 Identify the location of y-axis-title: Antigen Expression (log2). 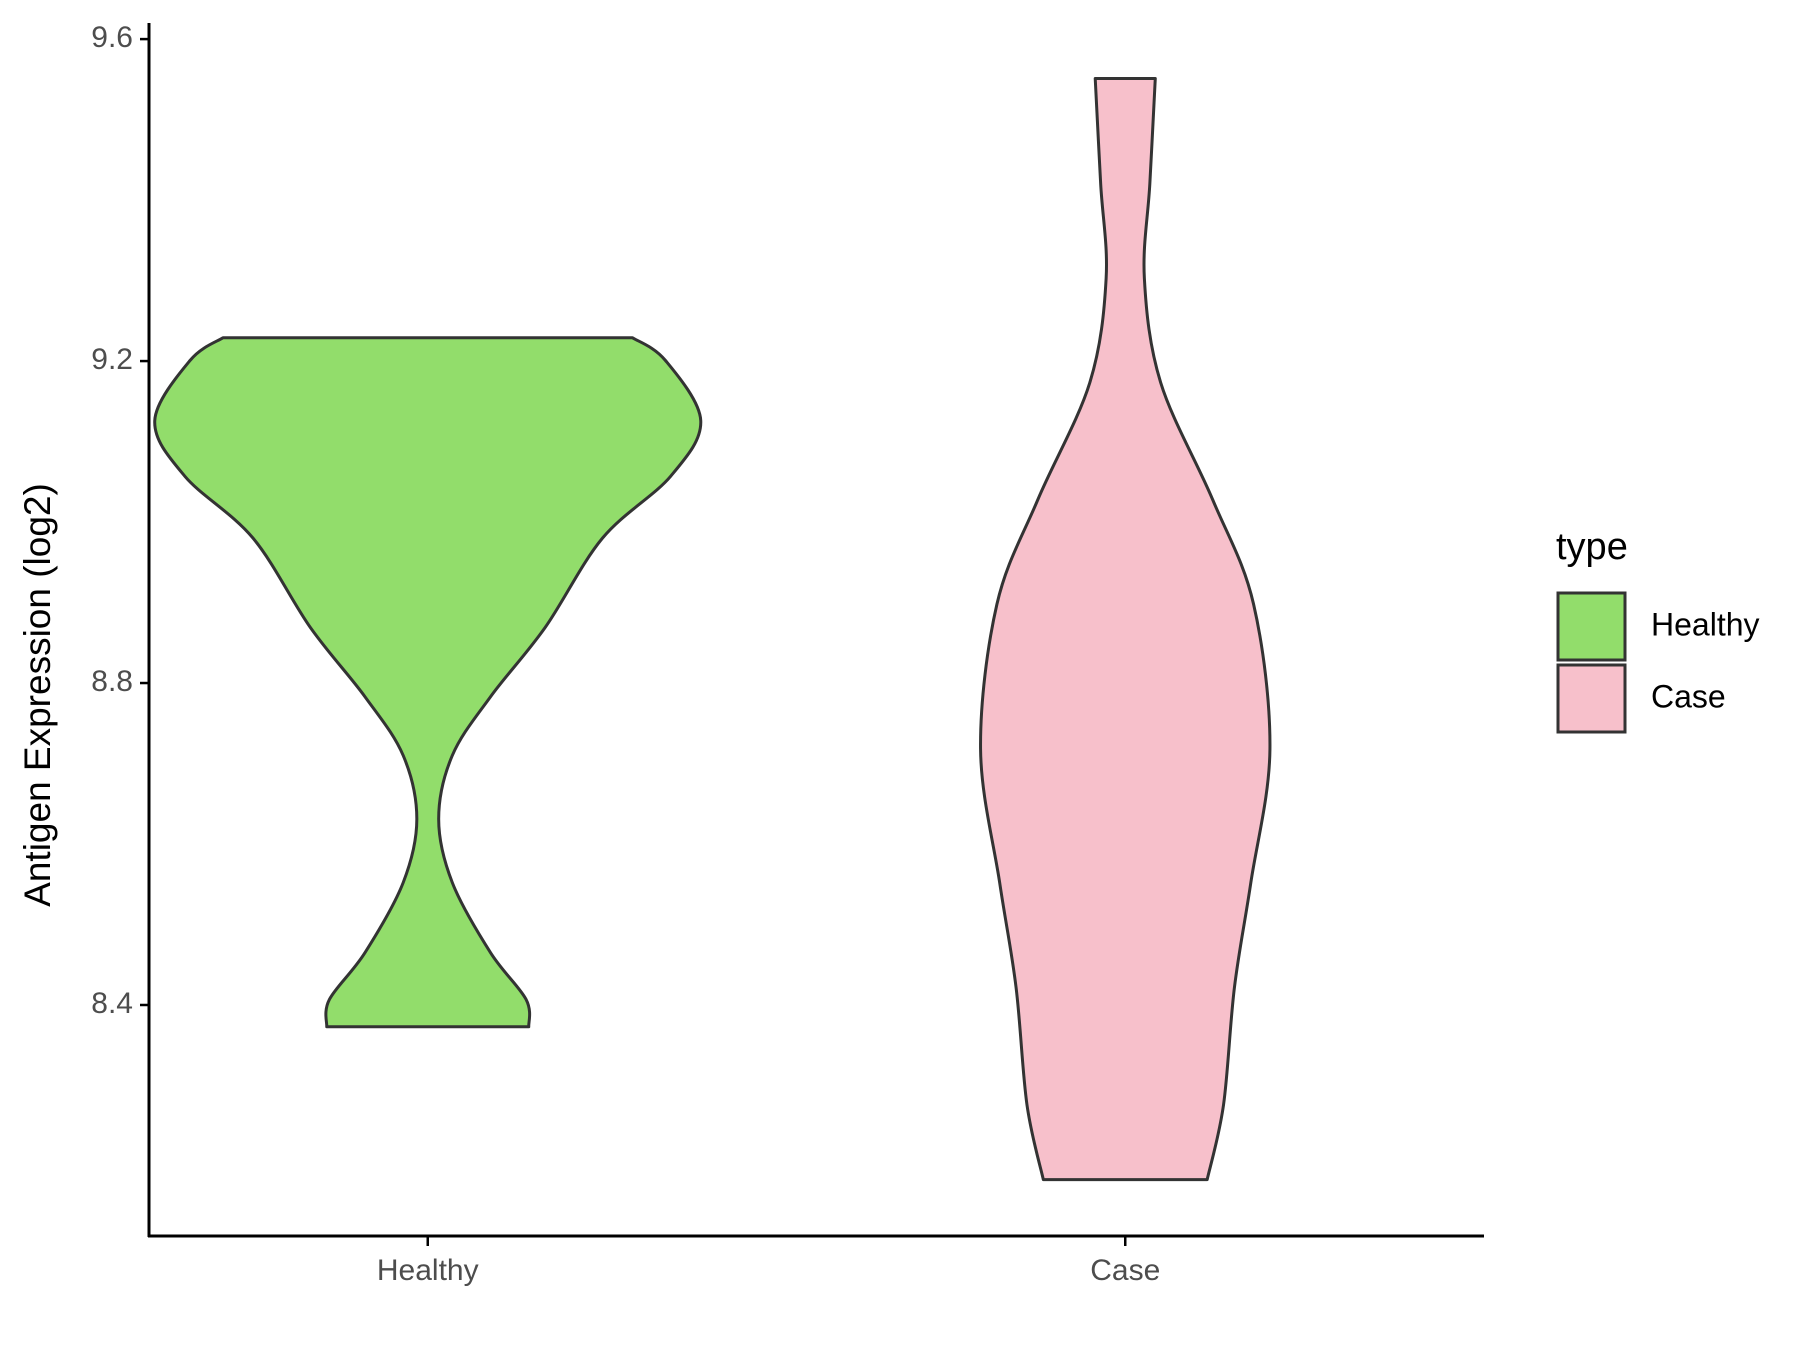
(37, 695).